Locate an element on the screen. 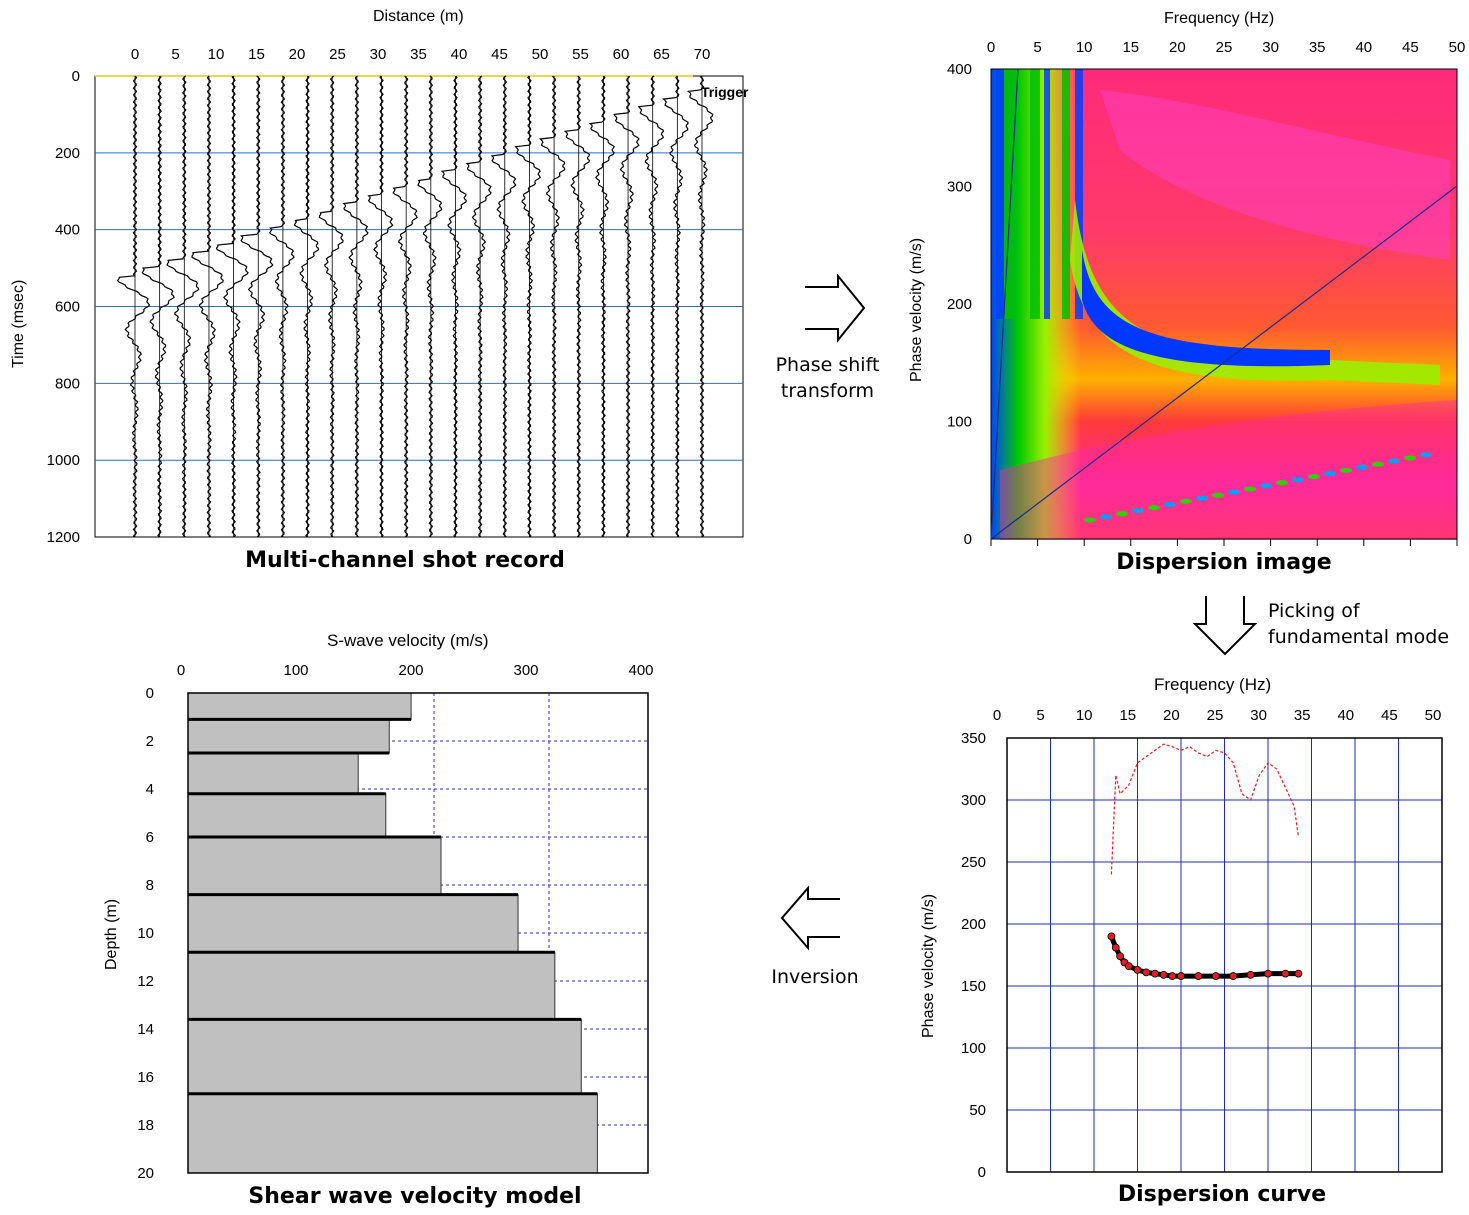 The height and width of the screenshot is (1215, 1469). dispersion-image-steep-line is located at coordinates (1004, 304).